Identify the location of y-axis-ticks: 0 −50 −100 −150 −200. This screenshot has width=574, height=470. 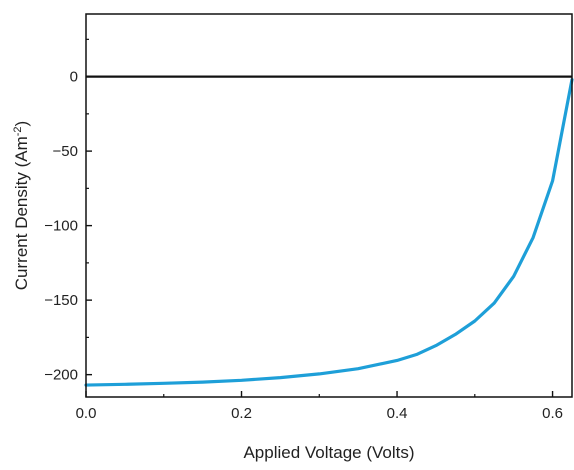
(68, 211).